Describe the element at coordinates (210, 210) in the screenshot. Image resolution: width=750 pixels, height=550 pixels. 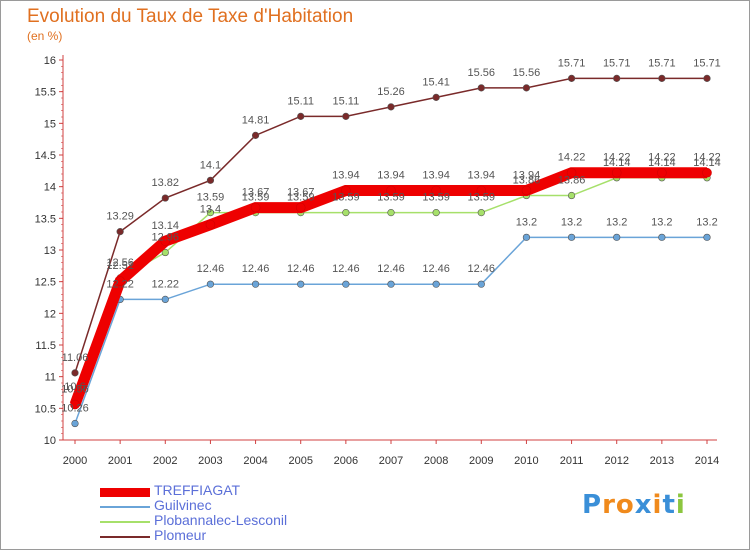
I see `data-label-treffiagat: 13.4` at that location.